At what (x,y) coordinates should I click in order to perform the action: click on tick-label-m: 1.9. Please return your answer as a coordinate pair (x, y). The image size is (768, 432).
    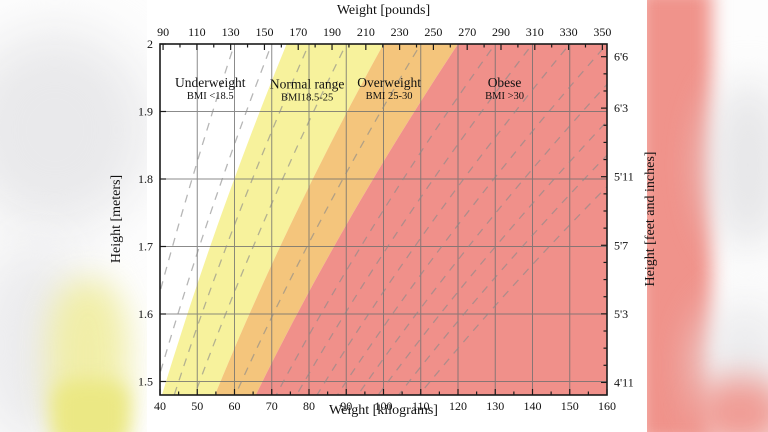
    Looking at the image, I should click on (145, 112).